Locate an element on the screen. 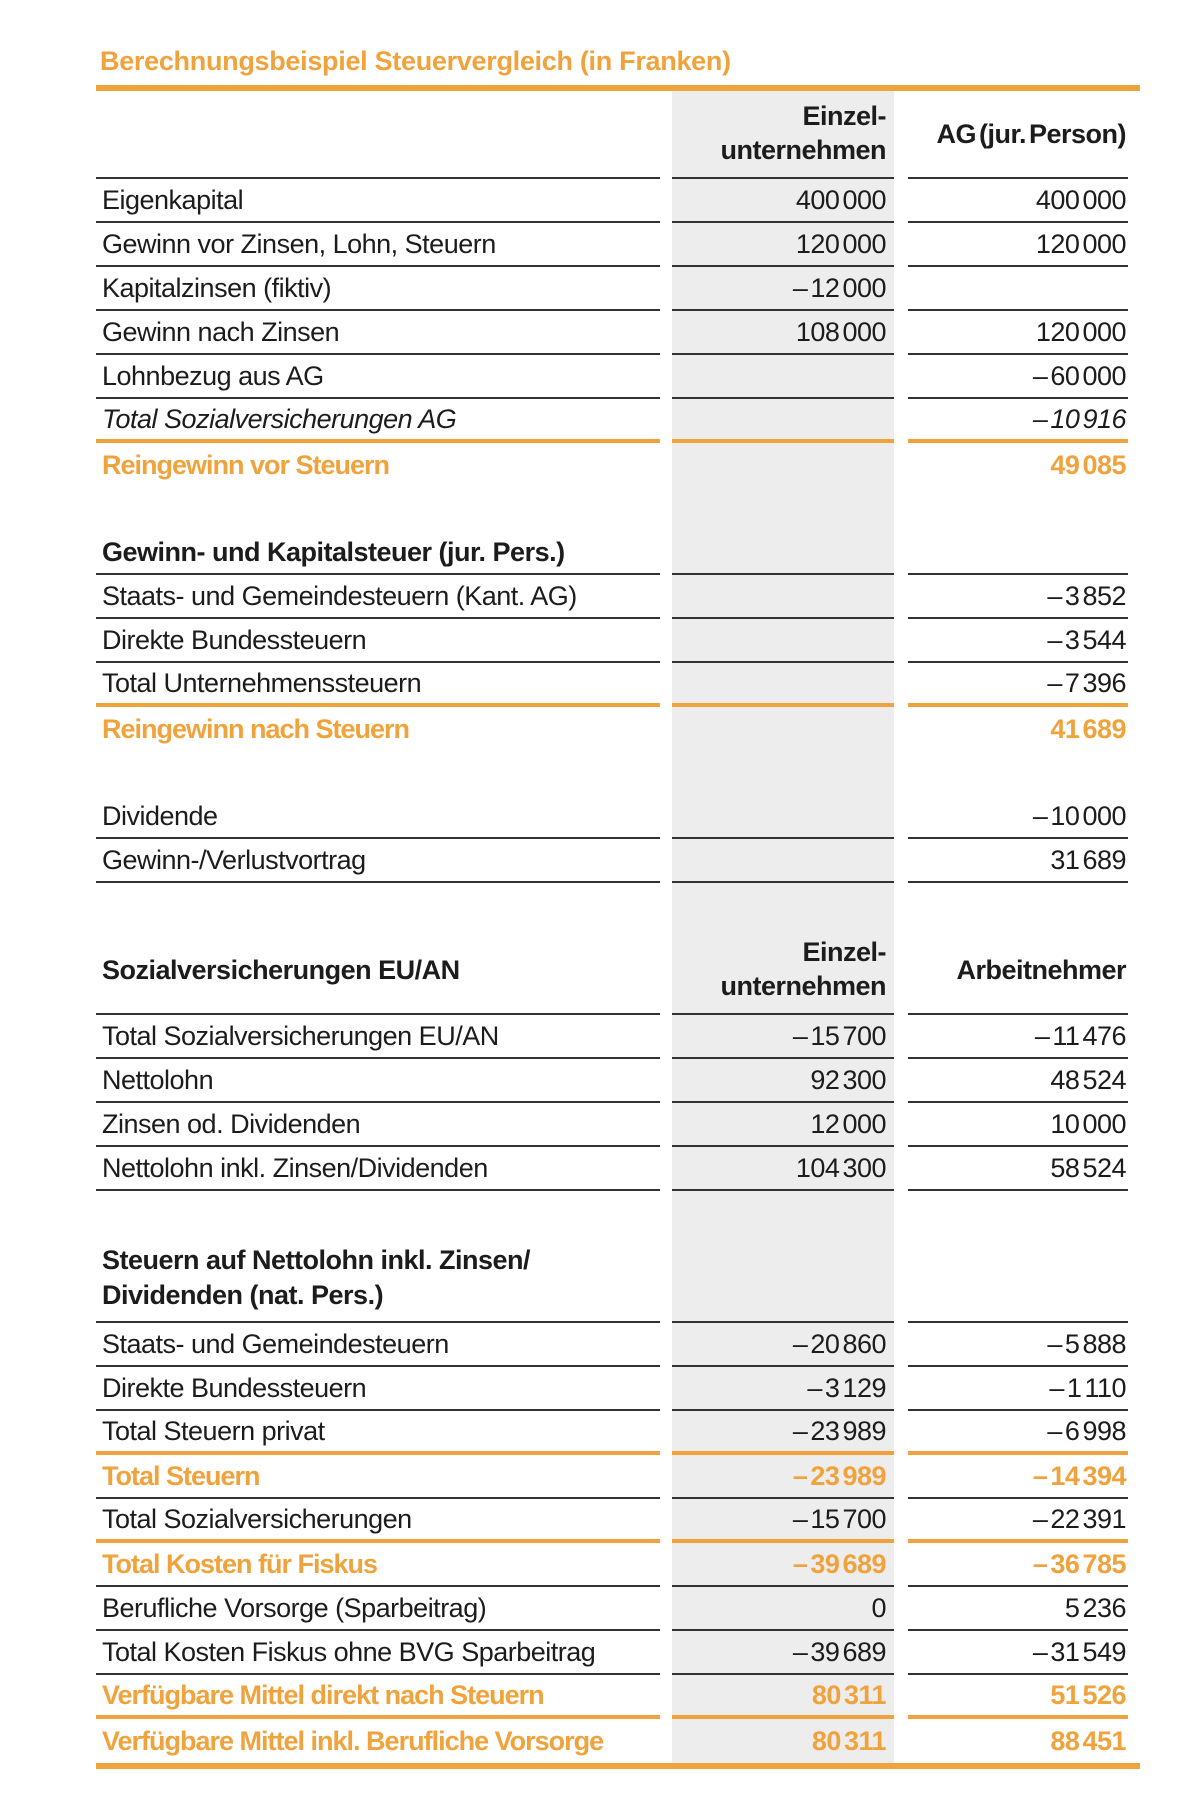 This screenshot has height=1798, width=1199. row-label: Nettolohn inkl. Zinsen/Dividenden is located at coordinates (378, 1169).